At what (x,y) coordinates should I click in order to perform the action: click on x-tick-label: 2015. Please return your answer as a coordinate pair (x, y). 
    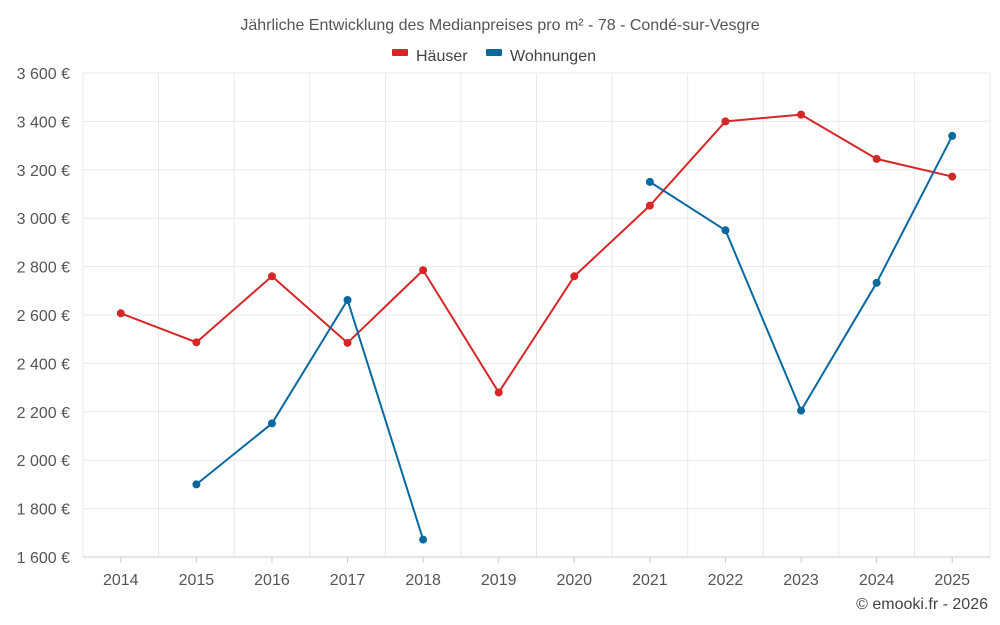
    Looking at the image, I should click on (197, 580).